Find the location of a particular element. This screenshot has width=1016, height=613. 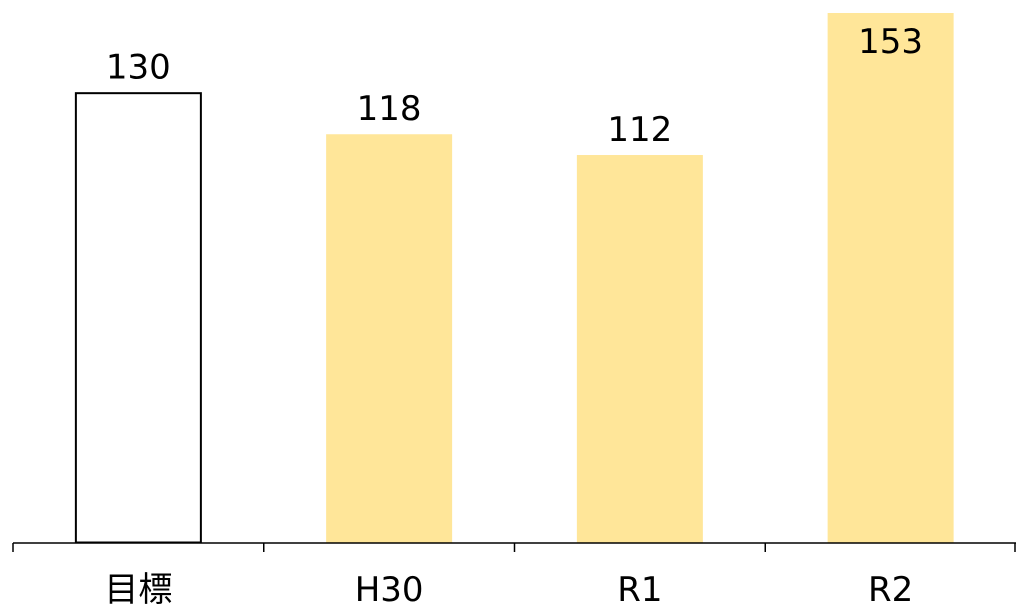

x-tick-label: R2 is located at coordinates (890, 590).